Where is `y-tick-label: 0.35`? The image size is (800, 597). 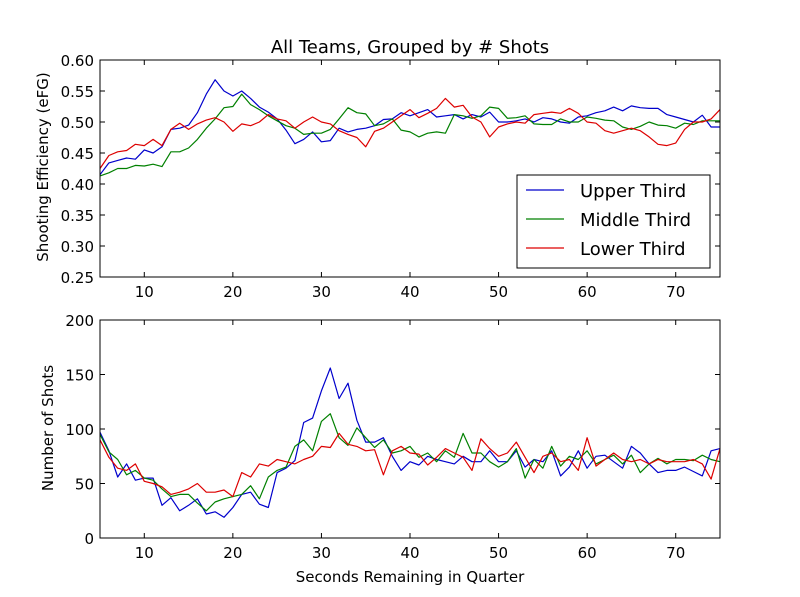 y-tick-label: 0.35 is located at coordinates (77, 216).